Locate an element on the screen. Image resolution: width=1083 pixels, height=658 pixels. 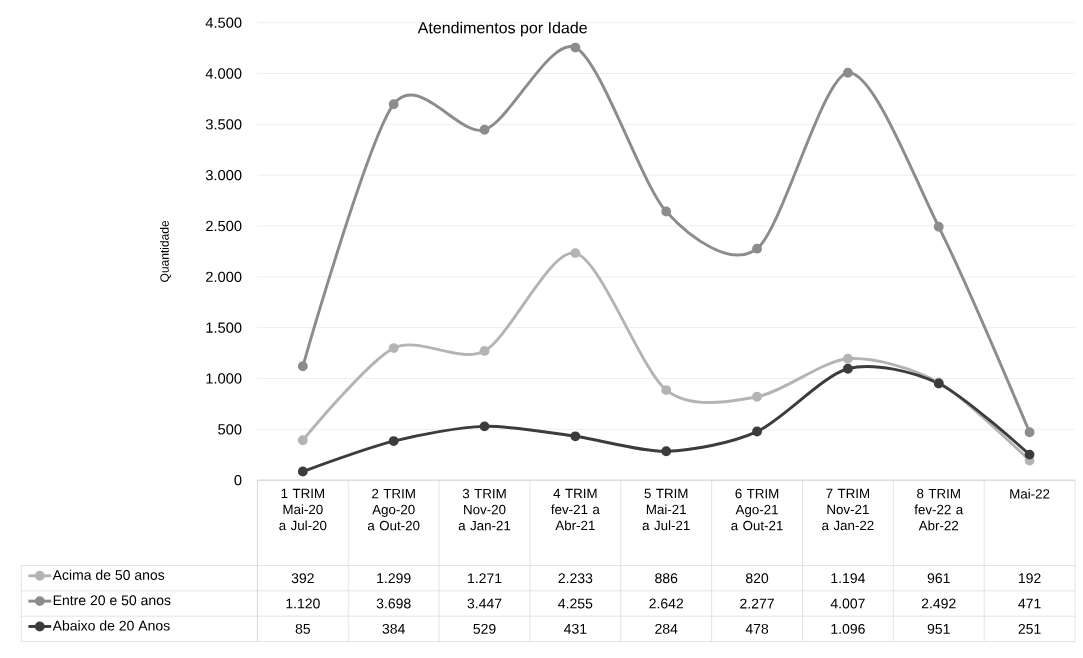
data-label: 251 is located at coordinates (1029, 629).